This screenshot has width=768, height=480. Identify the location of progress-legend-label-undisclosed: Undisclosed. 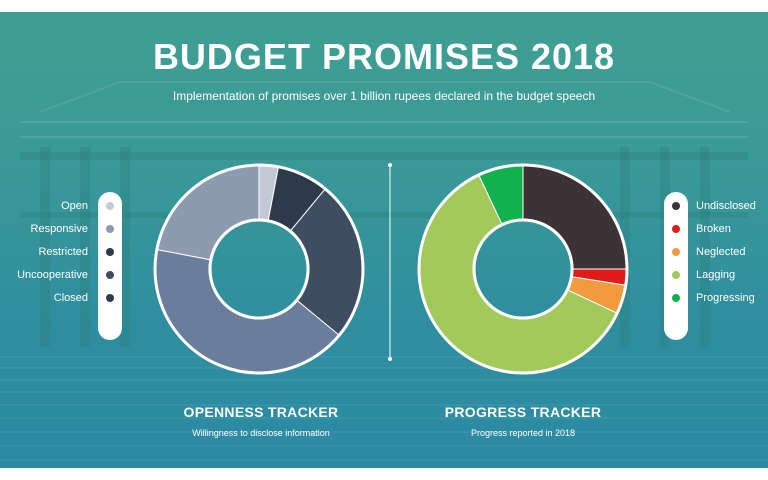
(726, 206).